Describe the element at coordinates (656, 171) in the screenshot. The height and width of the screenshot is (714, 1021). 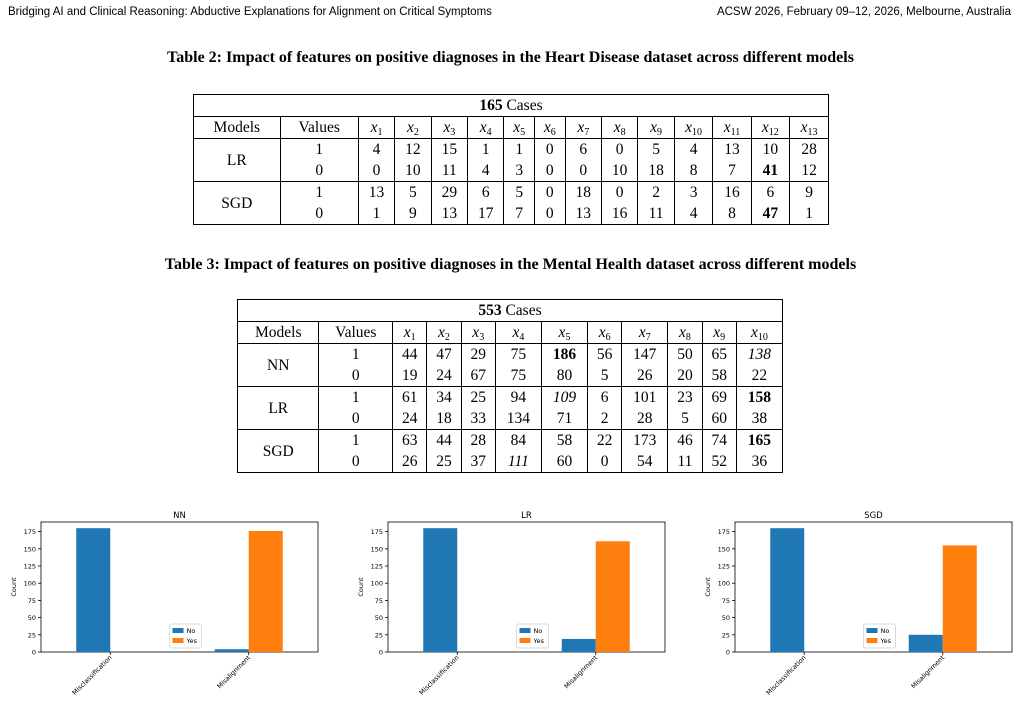
I see `data-cell: 18` at that location.